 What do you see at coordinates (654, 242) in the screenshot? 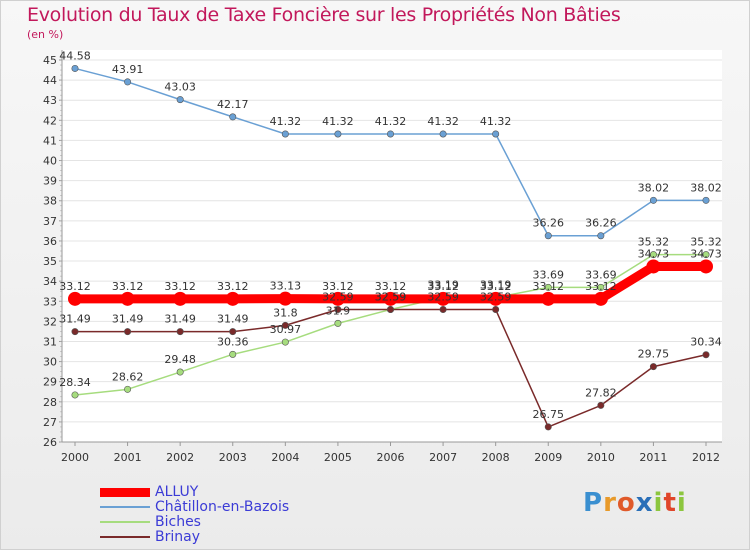
I see `data-label: 35.32` at bounding box center [654, 242].